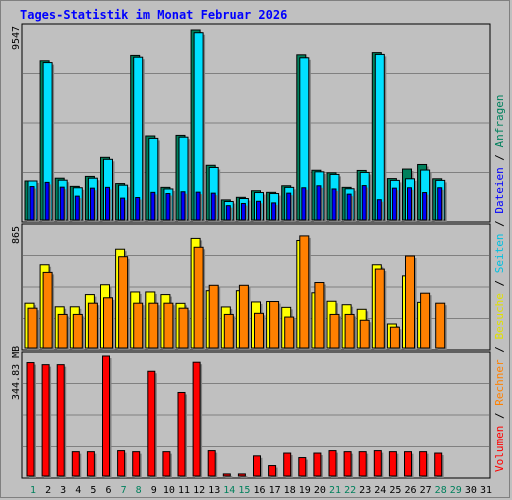 This screenshot has height=500, width=512. I want to click on x-tick-label: 22, so click(350, 490).